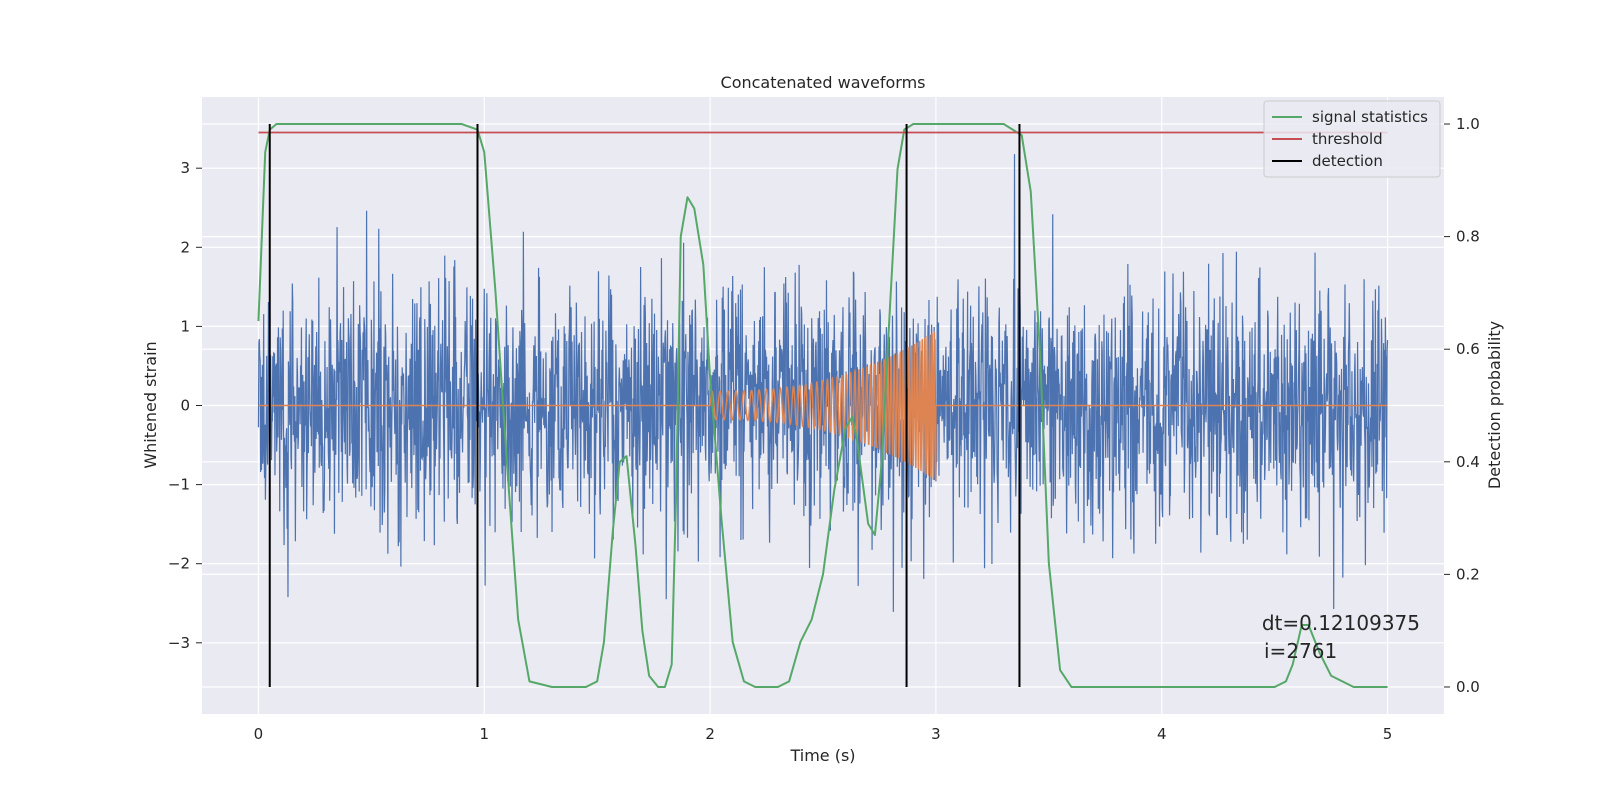 The width and height of the screenshot is (1600, 800). I want to click on template-line, so click(823, 406).